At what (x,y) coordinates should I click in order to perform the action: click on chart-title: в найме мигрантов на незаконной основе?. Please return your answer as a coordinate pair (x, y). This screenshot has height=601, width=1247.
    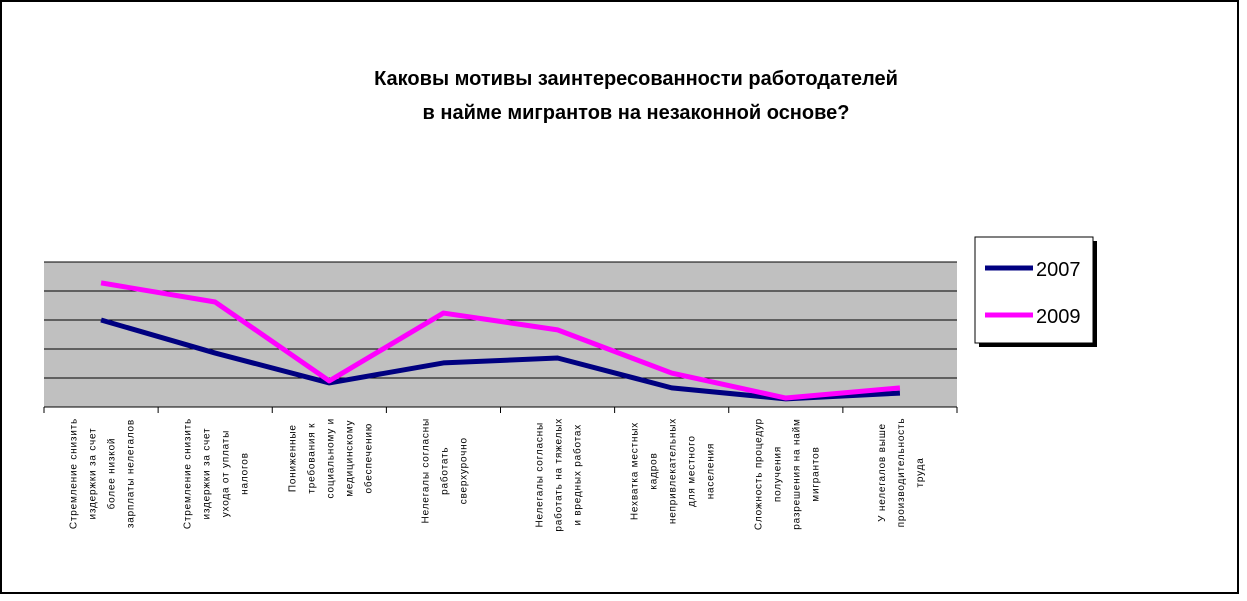
    Looking at the image, I should click on (636, 113).